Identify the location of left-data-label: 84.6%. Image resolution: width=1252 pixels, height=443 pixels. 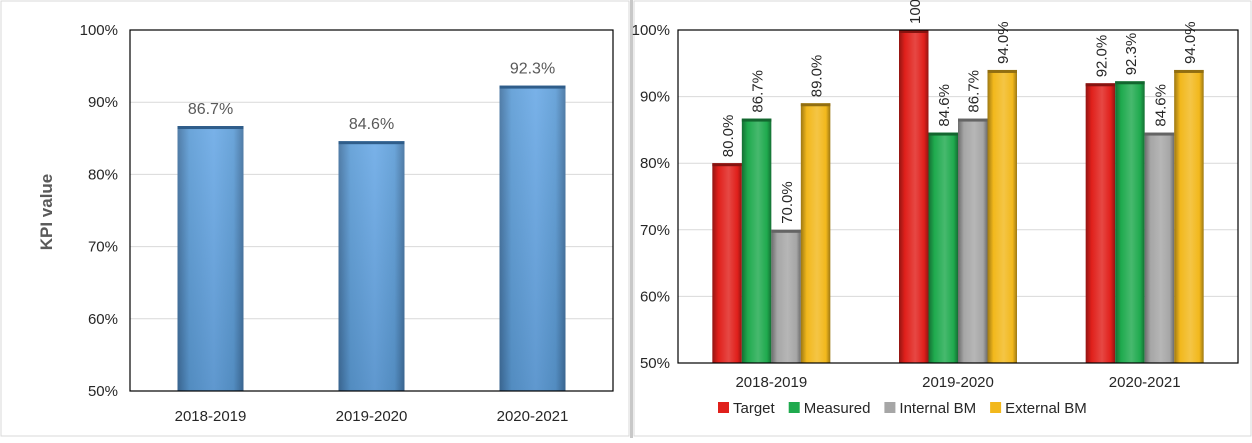
(371, 124).